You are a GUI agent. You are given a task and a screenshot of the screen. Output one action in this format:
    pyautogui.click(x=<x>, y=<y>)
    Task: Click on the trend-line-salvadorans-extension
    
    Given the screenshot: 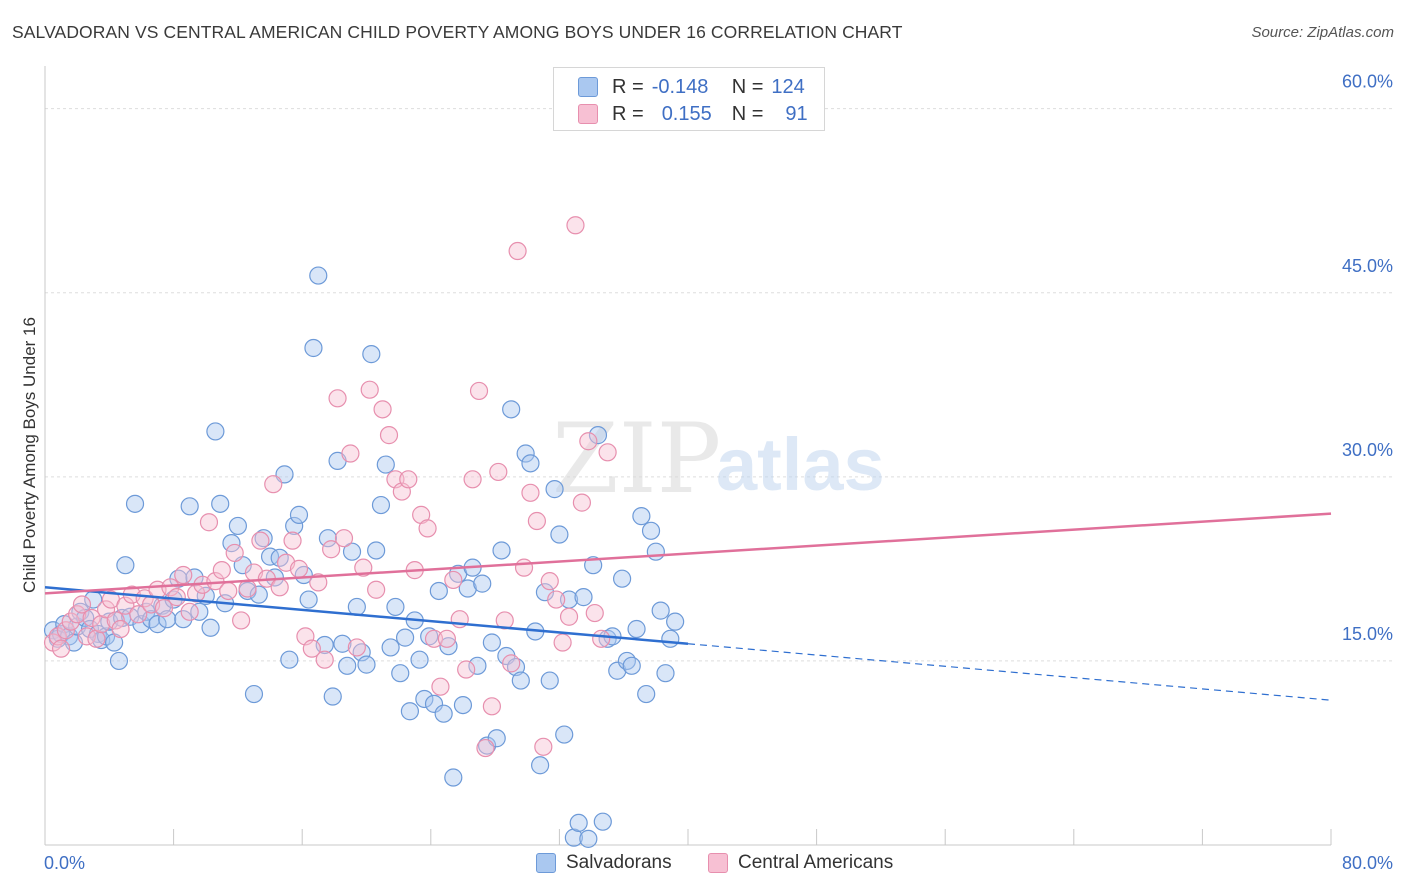 What is the action you would take?
    pyautogui.click(x=1009, y=672)
    